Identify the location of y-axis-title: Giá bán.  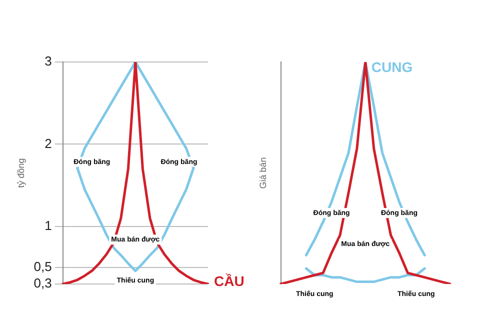
(263, 173).